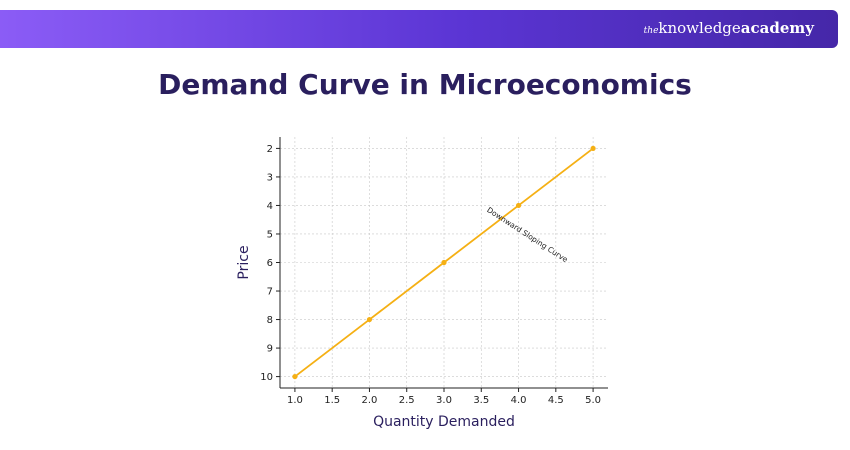  What do you see at coordinates (270, 177) in the screenshot?
I see `y-tick-label: 3` at bounding box center [270, 177].